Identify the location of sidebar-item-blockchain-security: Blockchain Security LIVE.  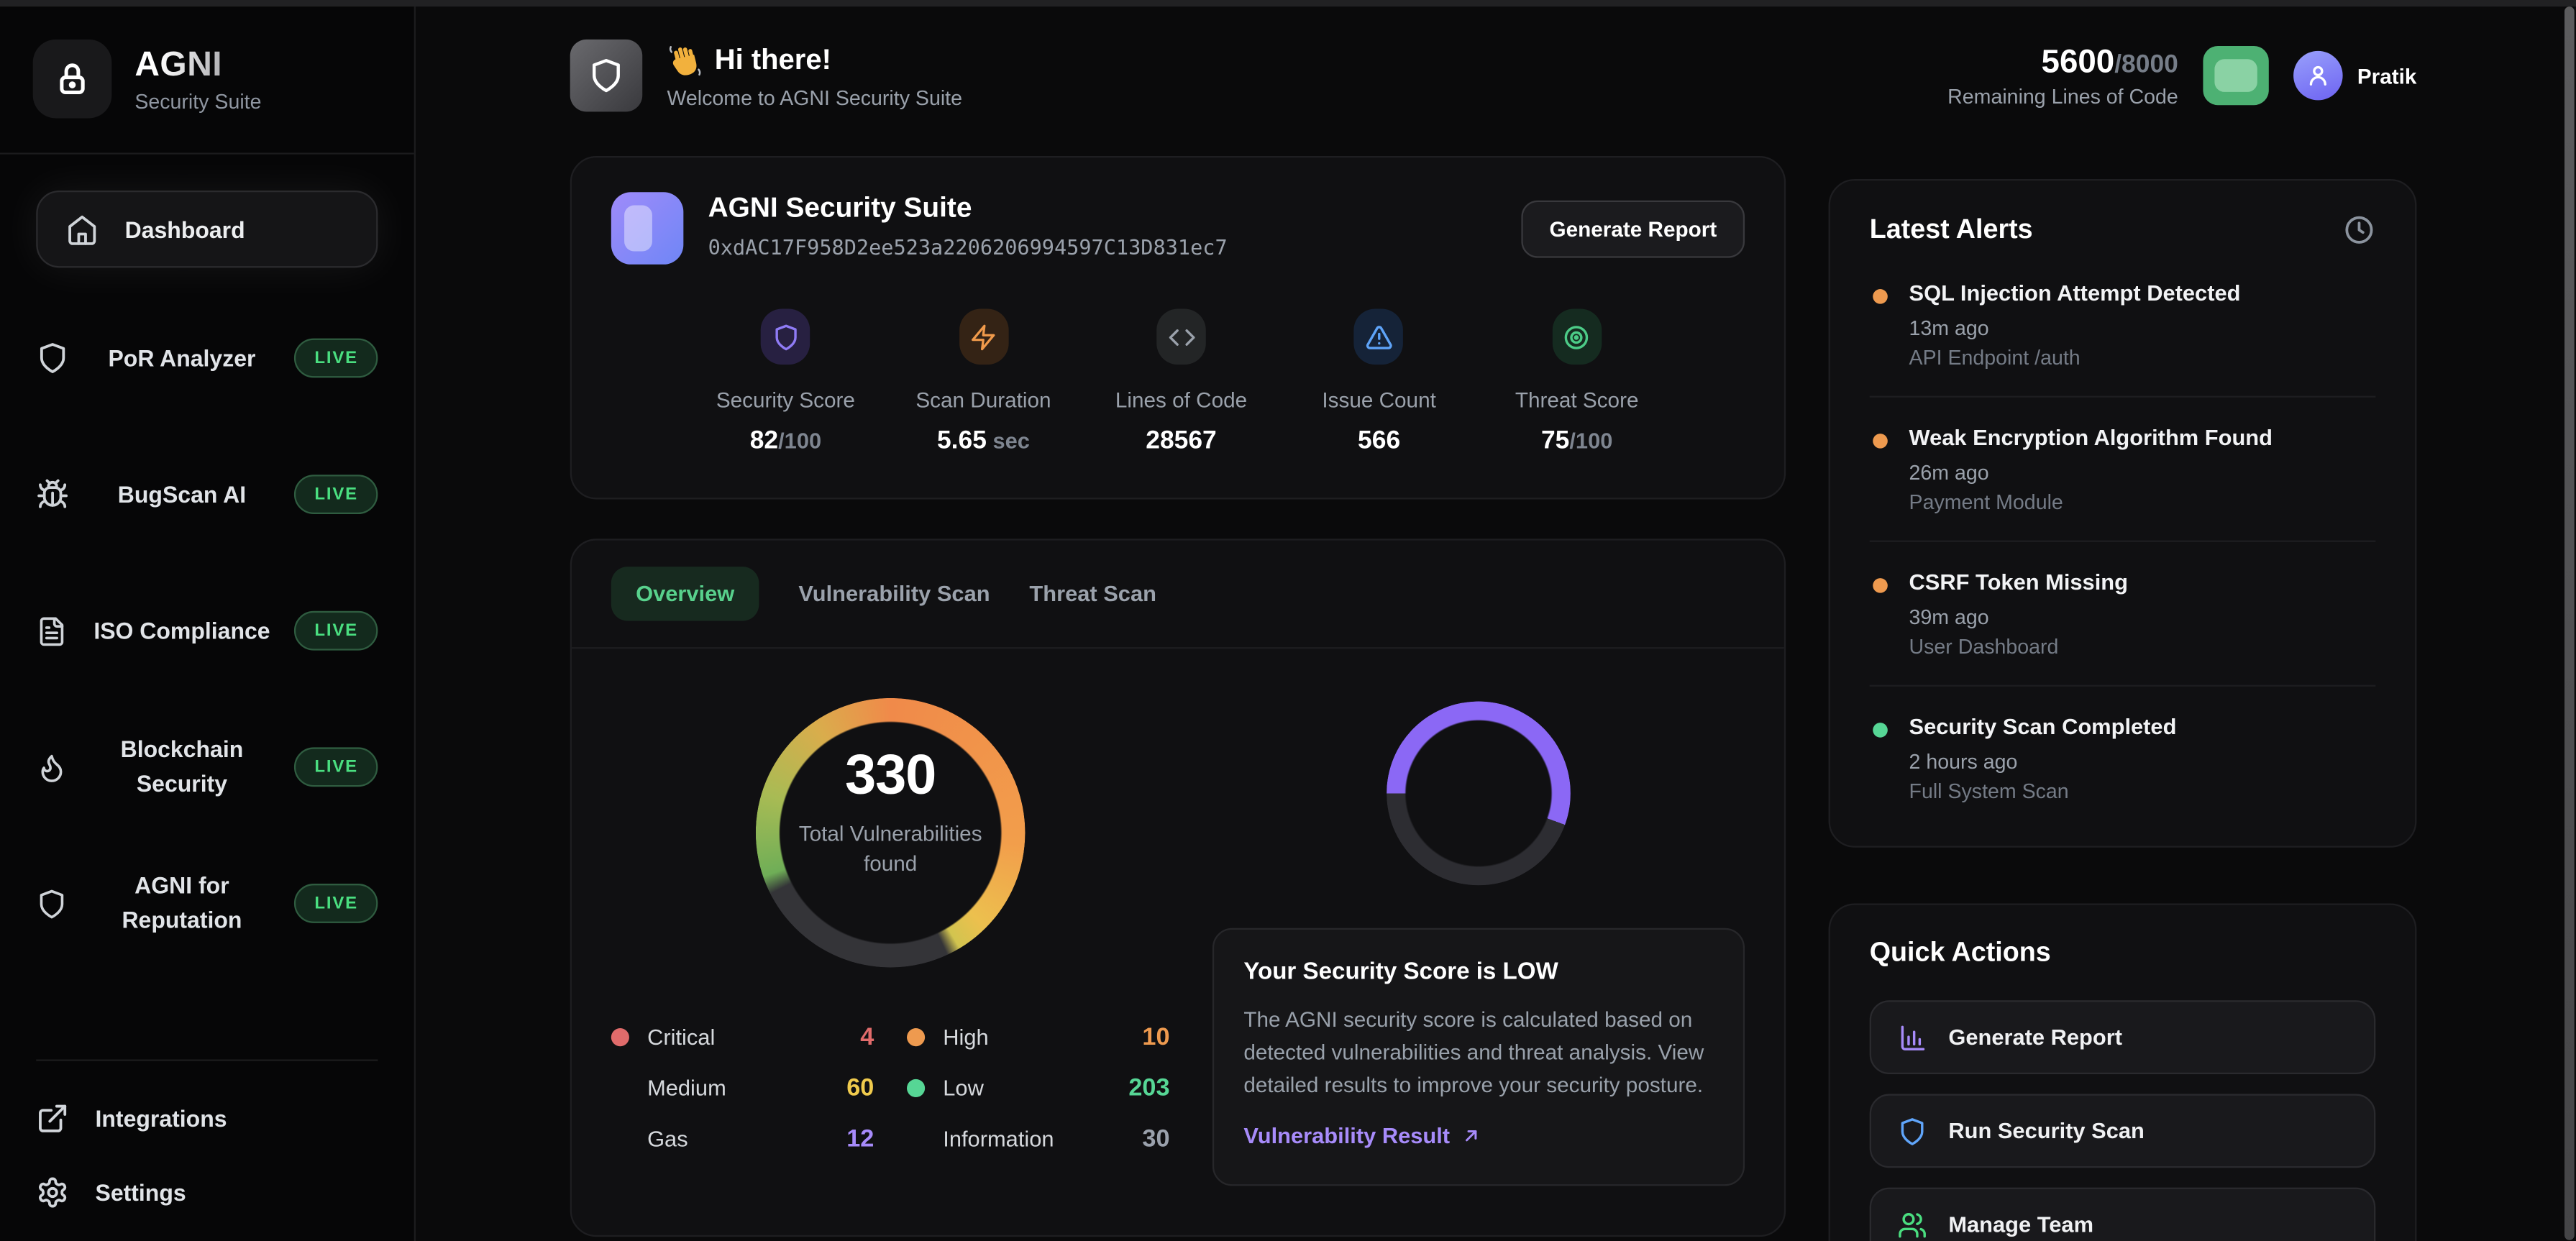
(207, 767).